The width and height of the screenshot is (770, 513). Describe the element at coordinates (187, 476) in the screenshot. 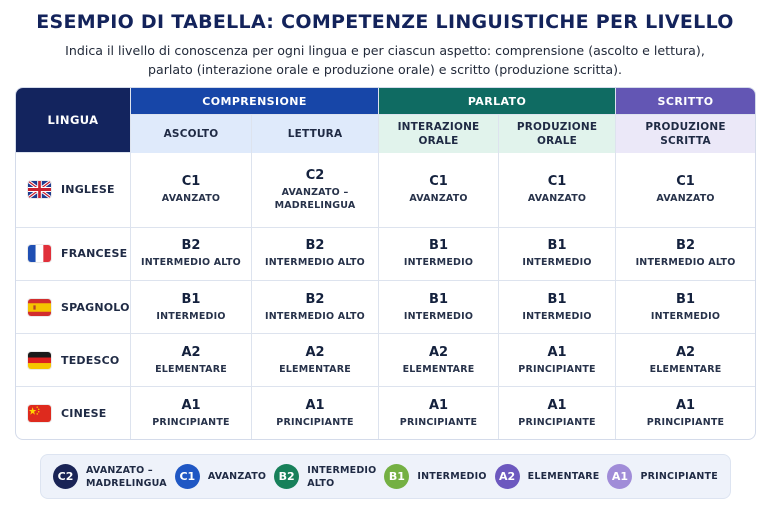

I see `level-badge: C1` at that location.